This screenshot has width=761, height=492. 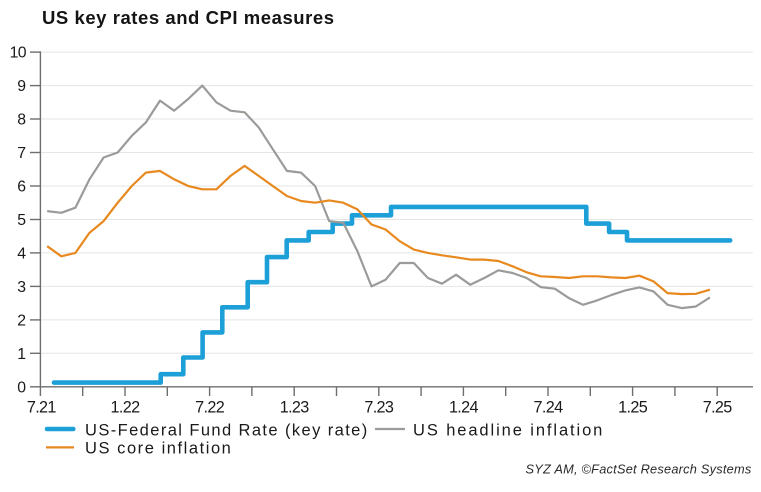 What do you see at coordinates (464, 407) in the screenshot?
I see `svg-text: 1.24` at bounding box center [464, 407].